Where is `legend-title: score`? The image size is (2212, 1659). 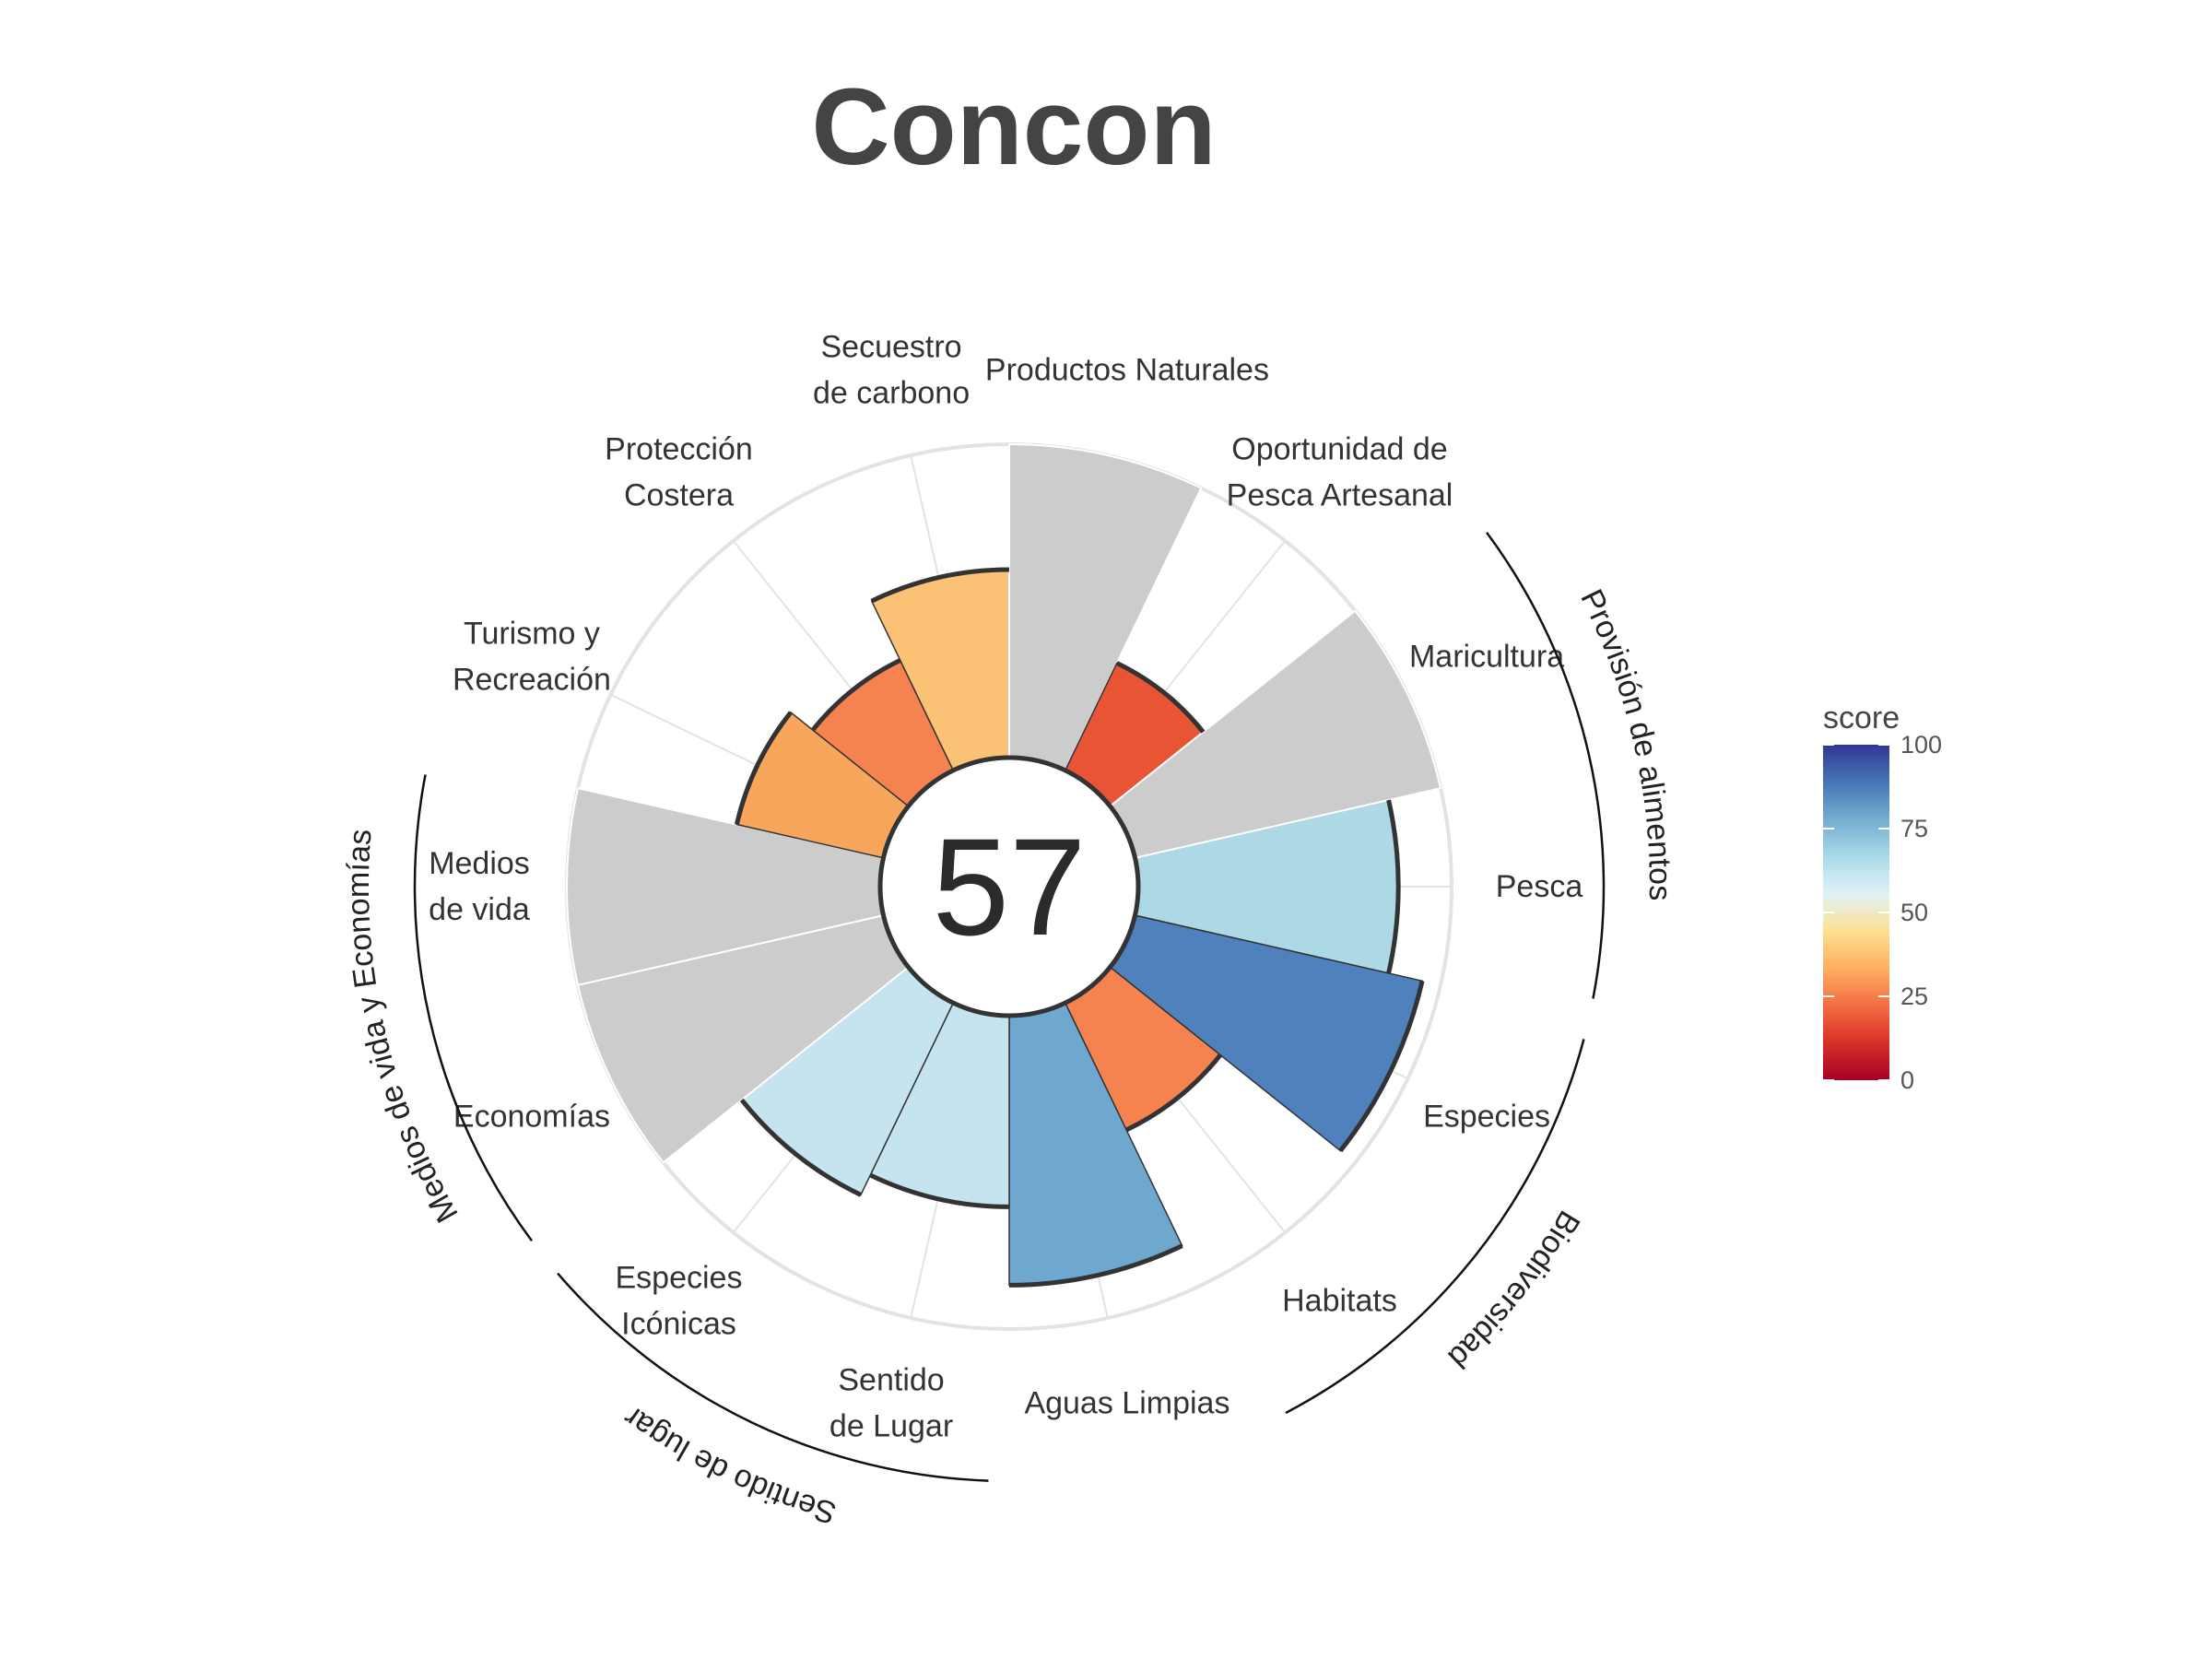 legend-title: score is located at coordinates (1861, 717).